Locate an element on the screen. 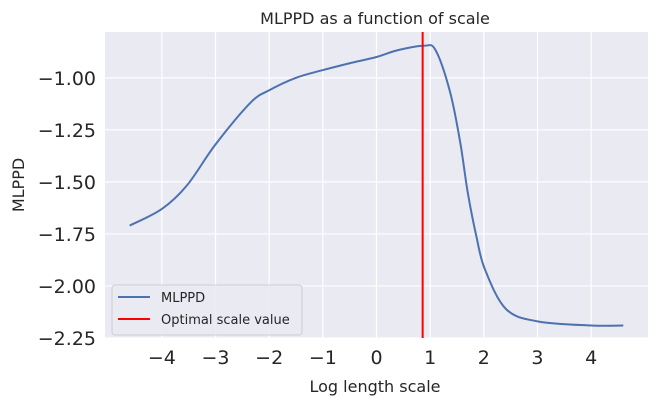 The height and width of the screenshot is (411, 657). x-tick-label: −1 is located at coordinates (323, 358).